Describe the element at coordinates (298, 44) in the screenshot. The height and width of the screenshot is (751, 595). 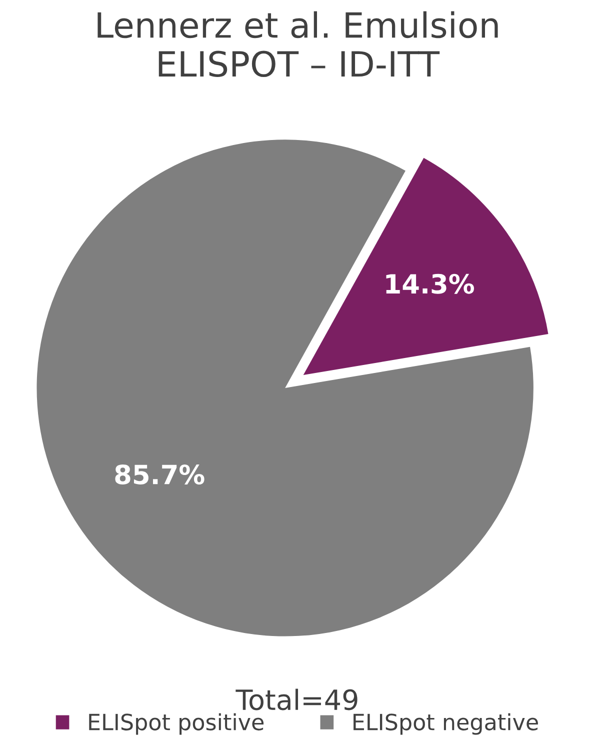
I see `chart-title: Lennerz et al. Emulsion ELISPOT – ID-ITT` at that location.